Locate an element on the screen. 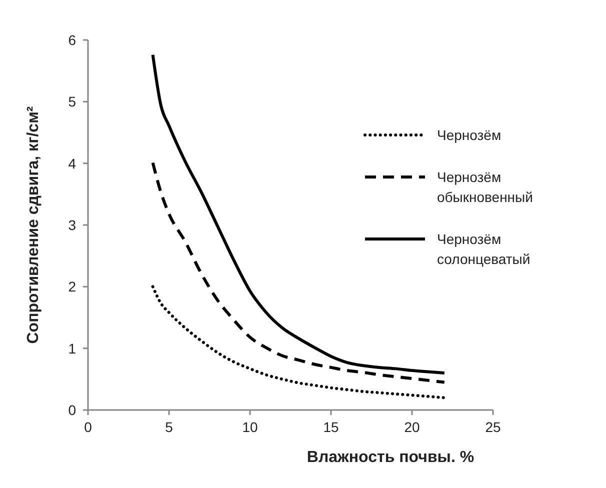 This screenshot has width=606, height=488. y-tick-label: 2 is located at coordinates (72, 286).